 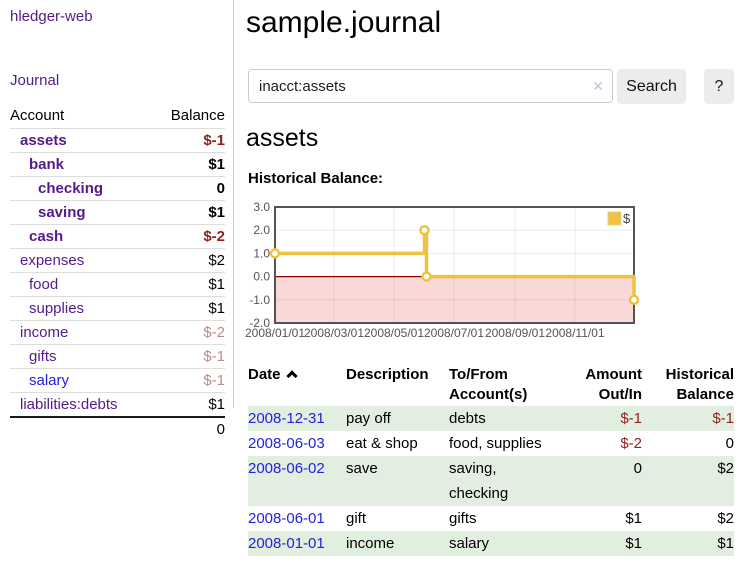 What do you see at coordinates (52, 260) in the screenshot?
I see `account-link: expenses` at bounding box center [52, 260].